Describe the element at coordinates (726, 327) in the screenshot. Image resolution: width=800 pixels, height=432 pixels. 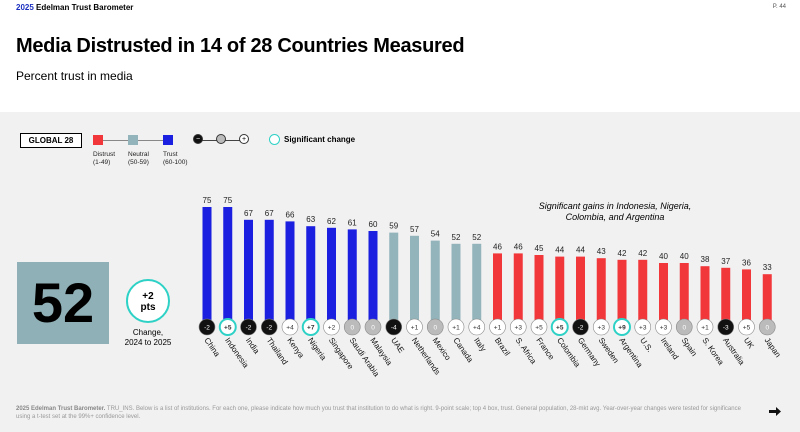
I see `change-marker-australia` at that location.